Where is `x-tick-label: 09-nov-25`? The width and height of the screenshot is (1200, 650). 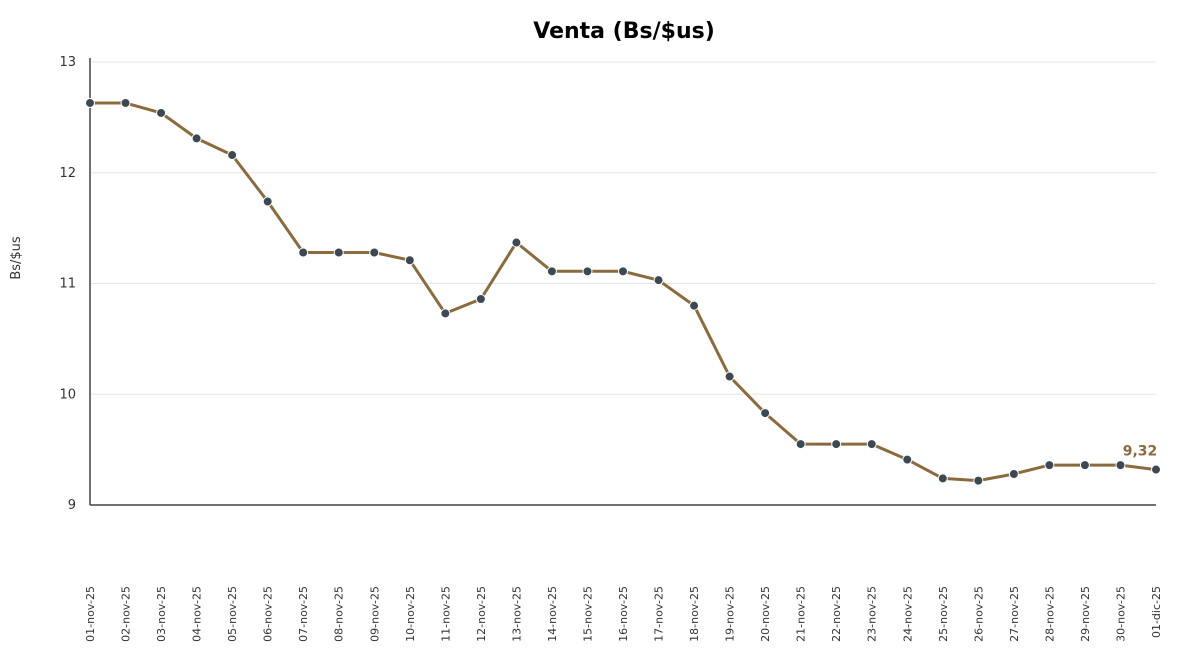 x-tick-label: 09-nov-25 is located at coordinates (374, 614).